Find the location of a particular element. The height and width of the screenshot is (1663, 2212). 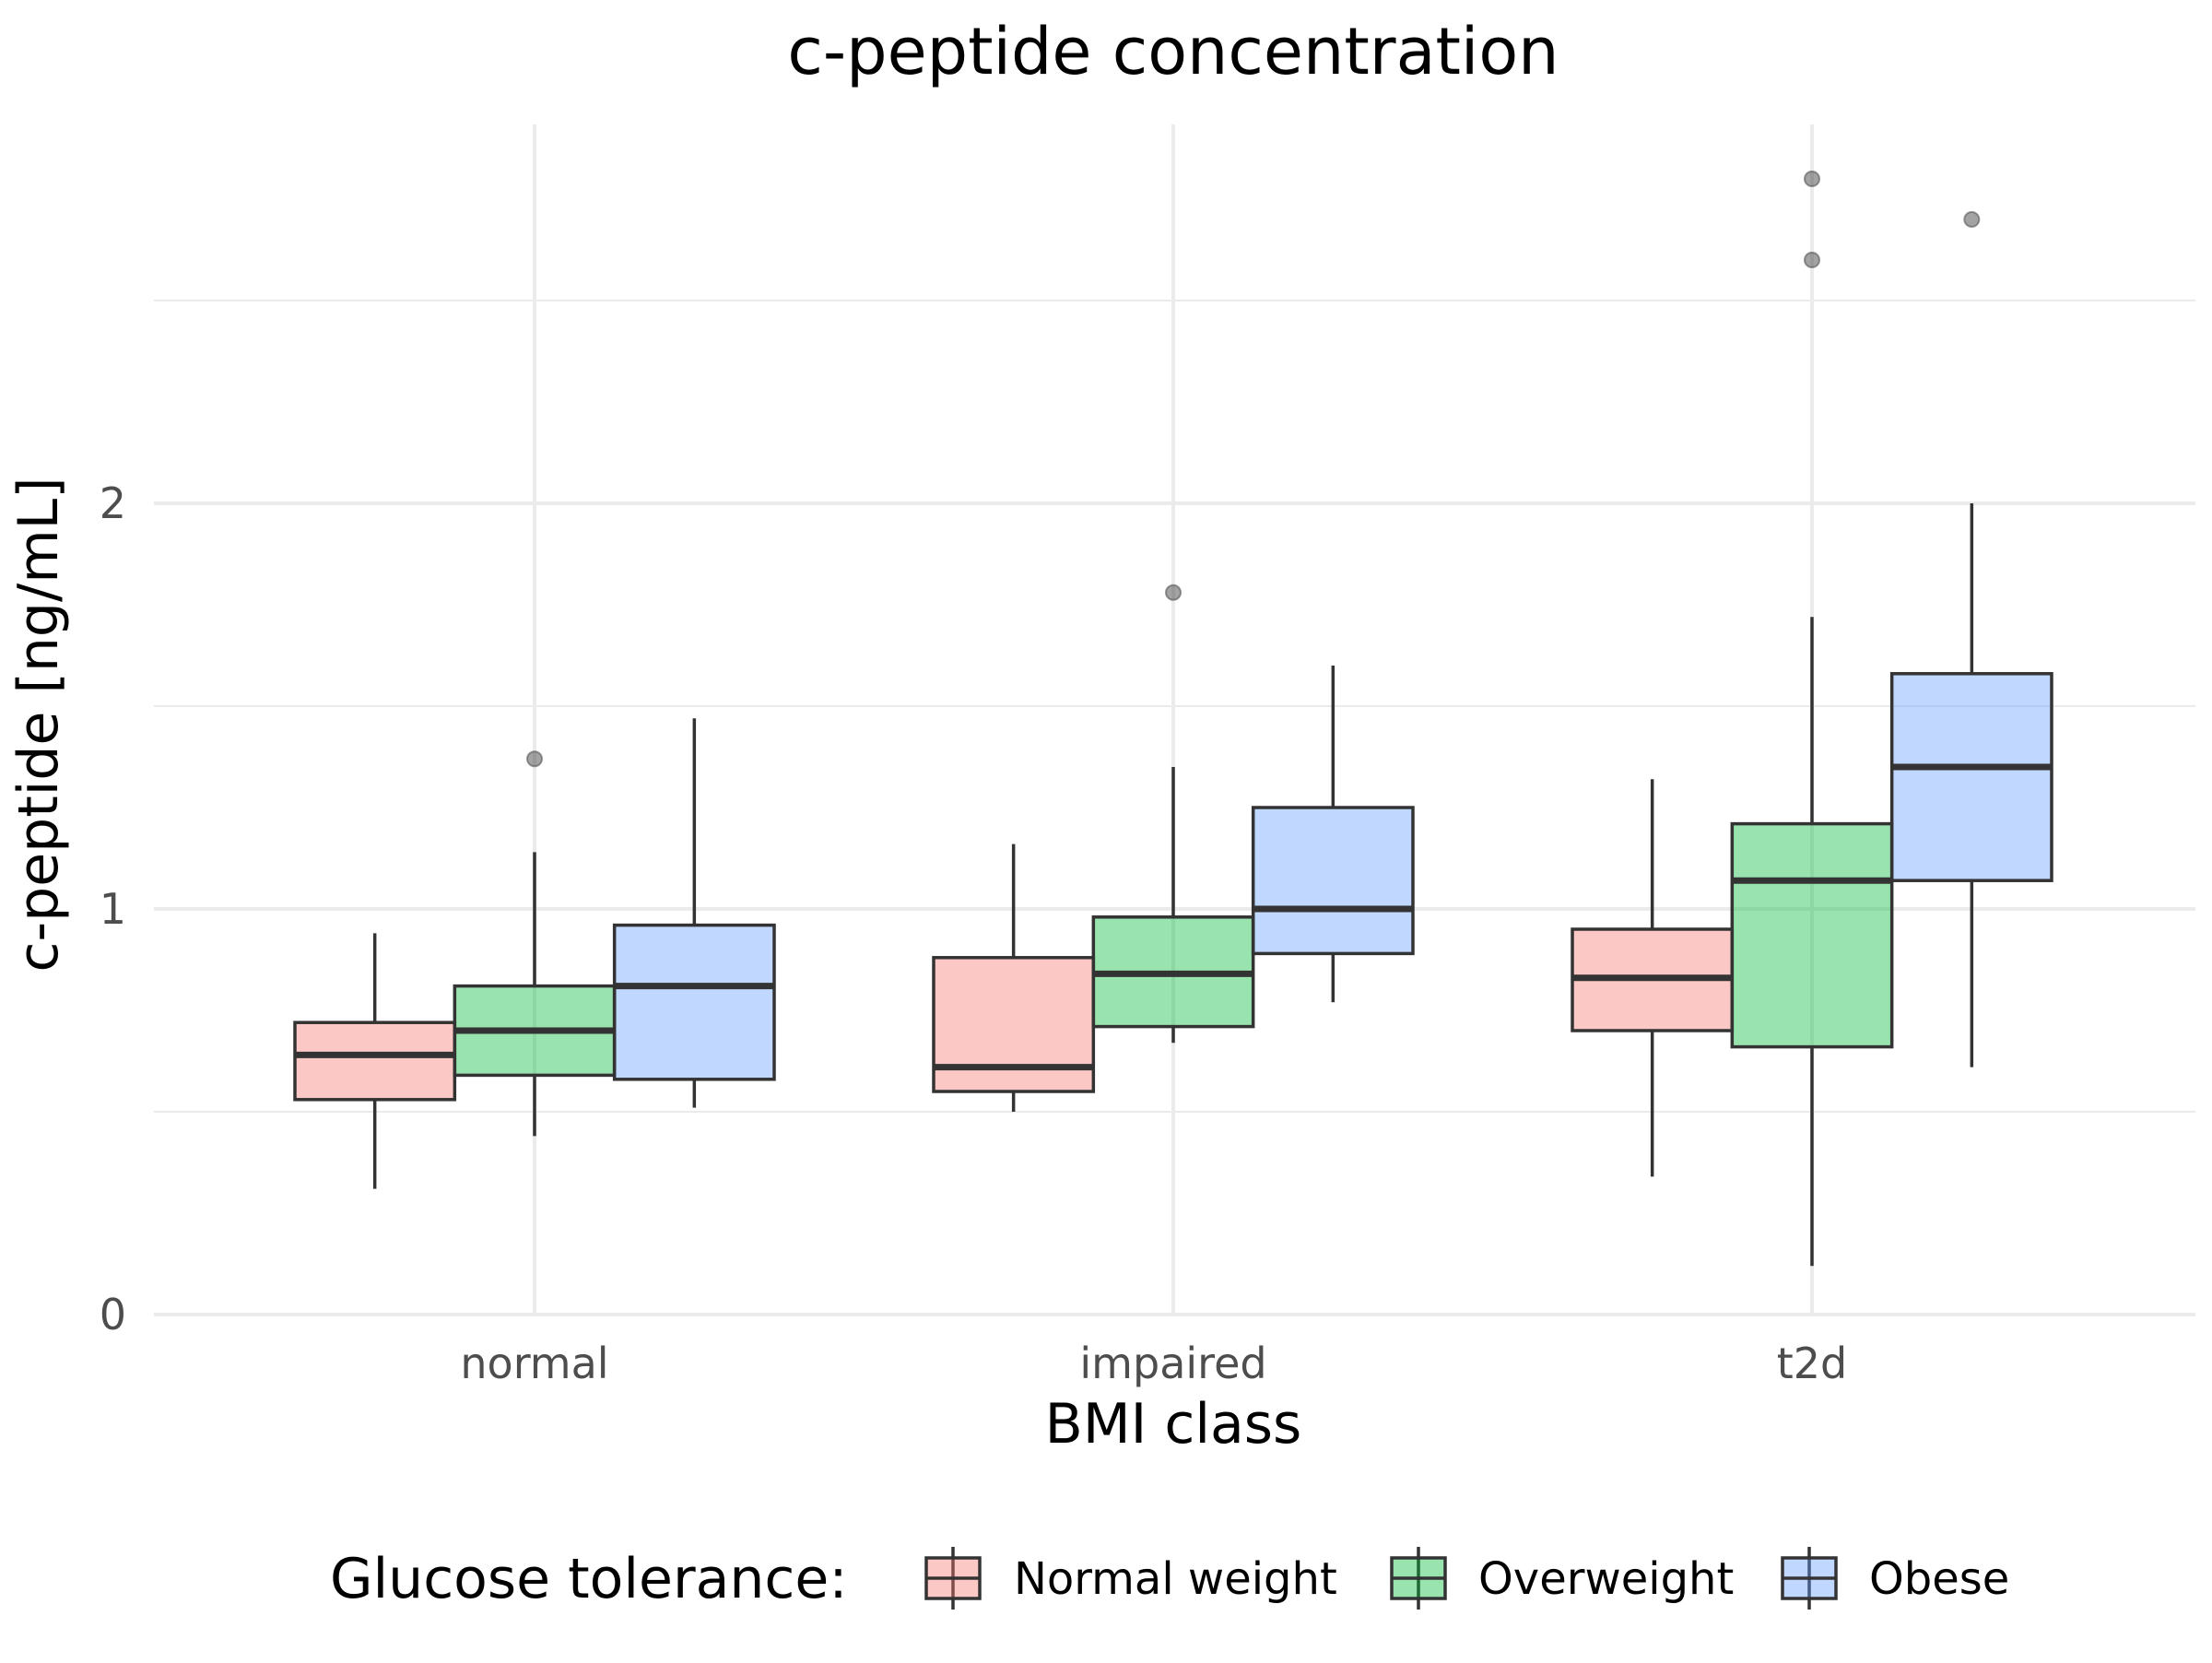

boxplot-obese-impaired is located at coordinates (1333, 834).